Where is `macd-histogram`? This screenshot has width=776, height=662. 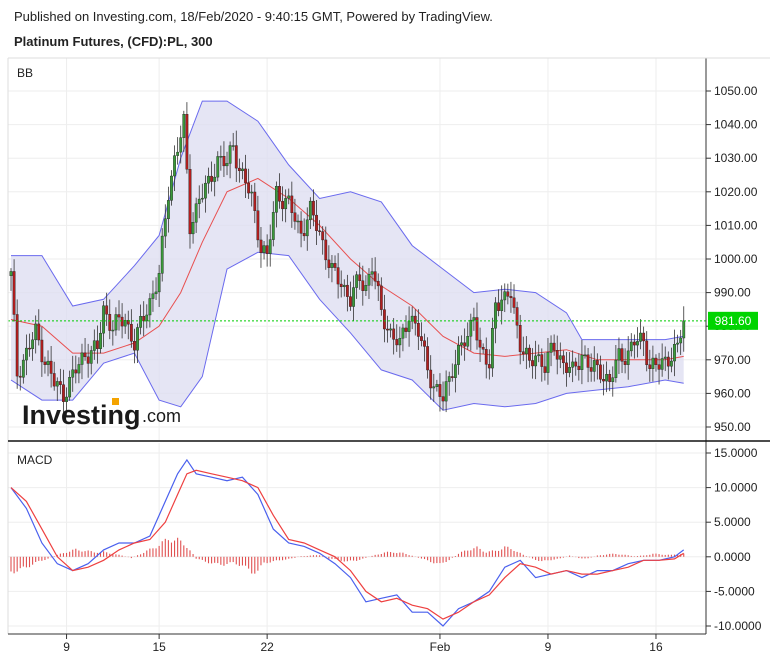
macd-histogram is located at coordinates (347, 555).